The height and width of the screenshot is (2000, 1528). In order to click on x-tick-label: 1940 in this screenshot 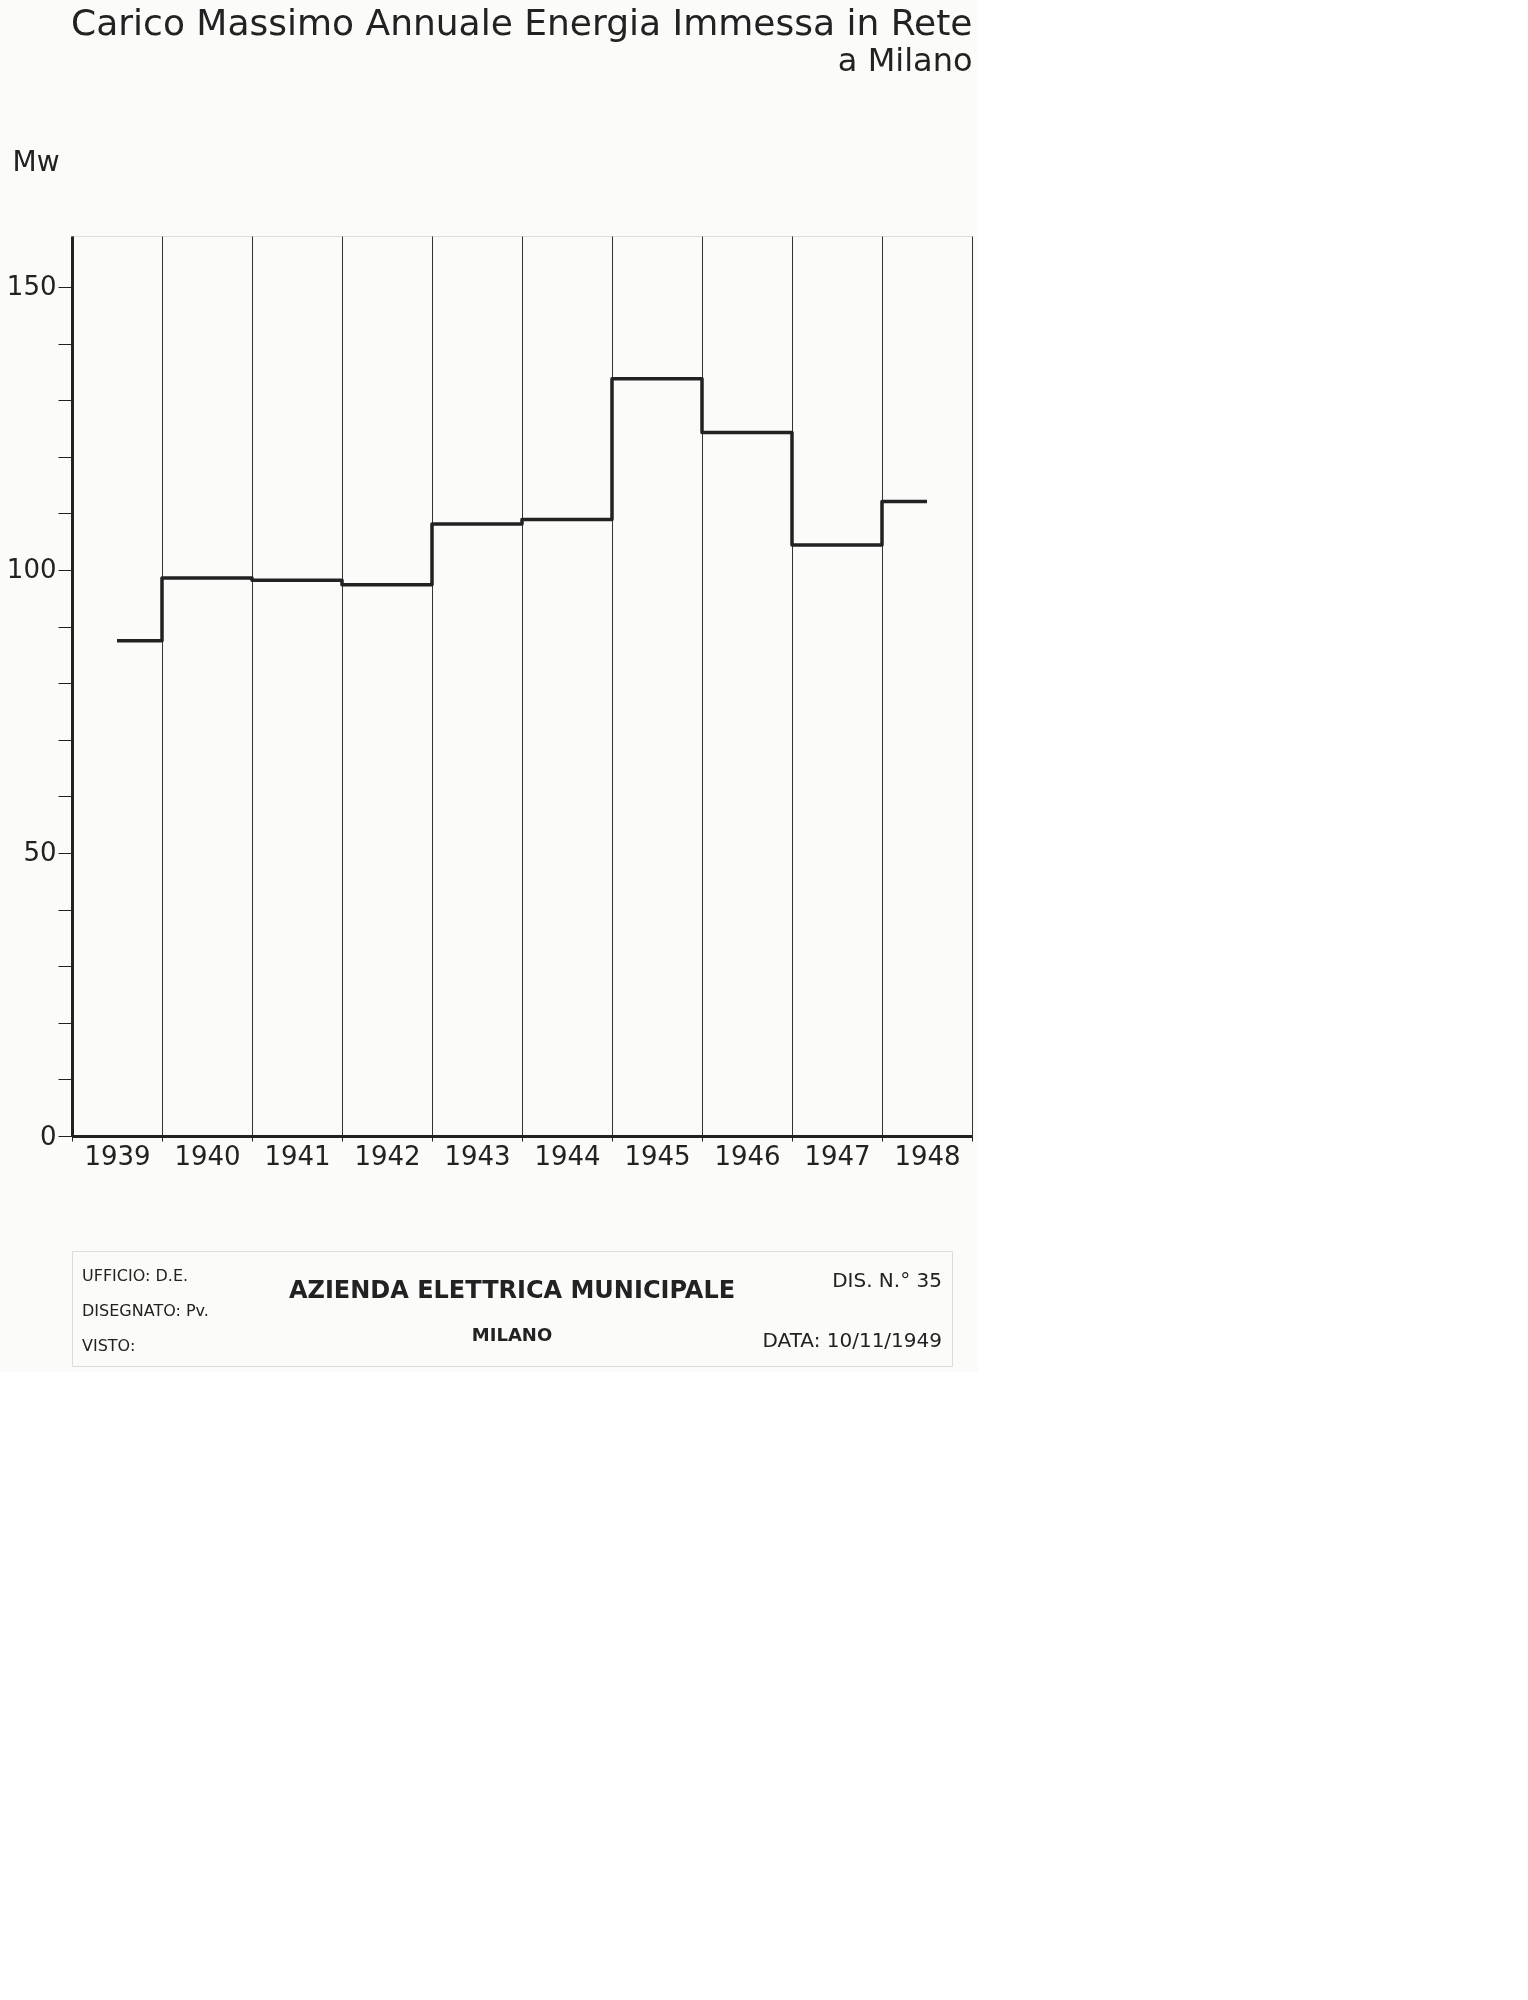, I will do `click(207, 1155)`.